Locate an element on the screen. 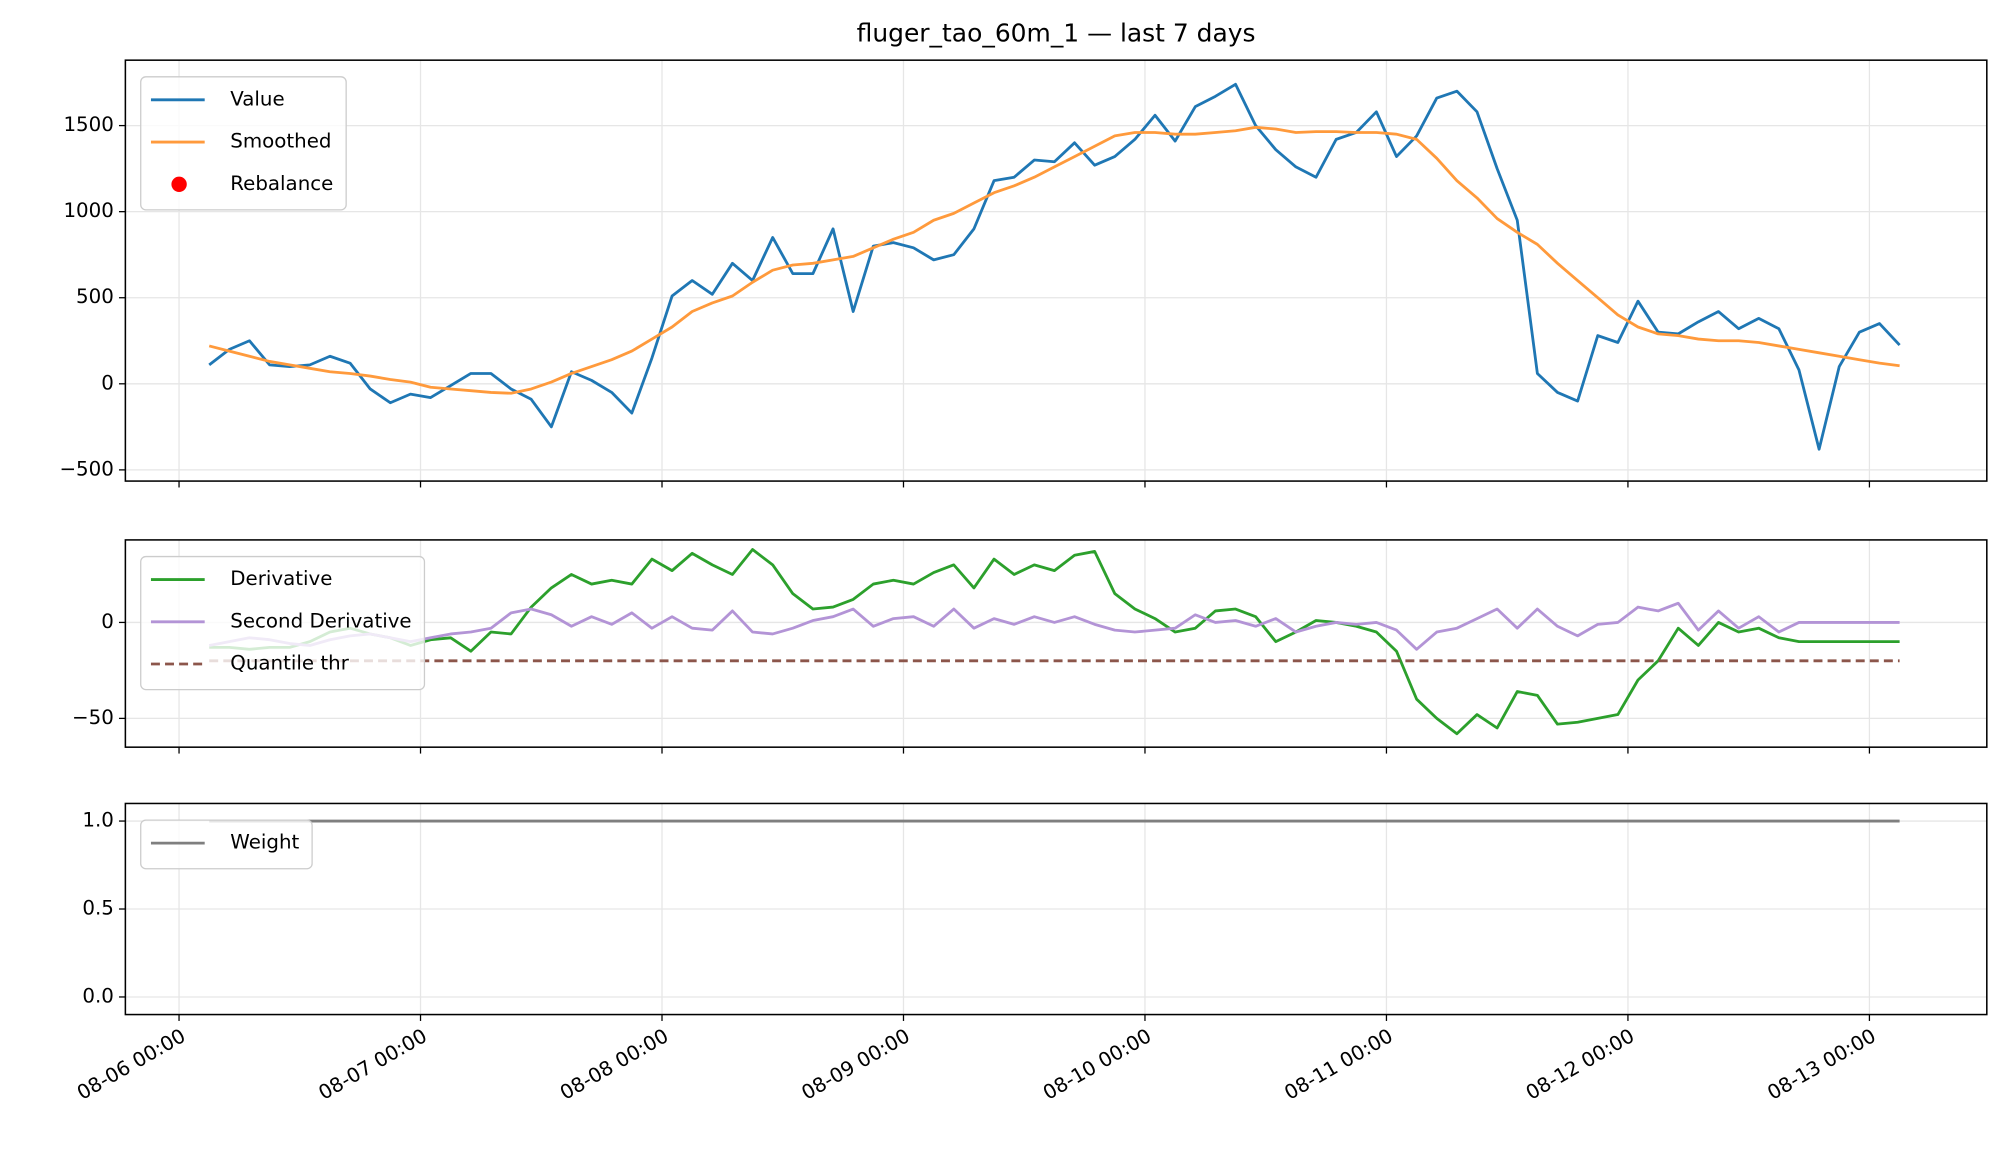 This screenshot has height=1163, width=2006. legend-label: Quantile thr is located at coordinates (289, 663).